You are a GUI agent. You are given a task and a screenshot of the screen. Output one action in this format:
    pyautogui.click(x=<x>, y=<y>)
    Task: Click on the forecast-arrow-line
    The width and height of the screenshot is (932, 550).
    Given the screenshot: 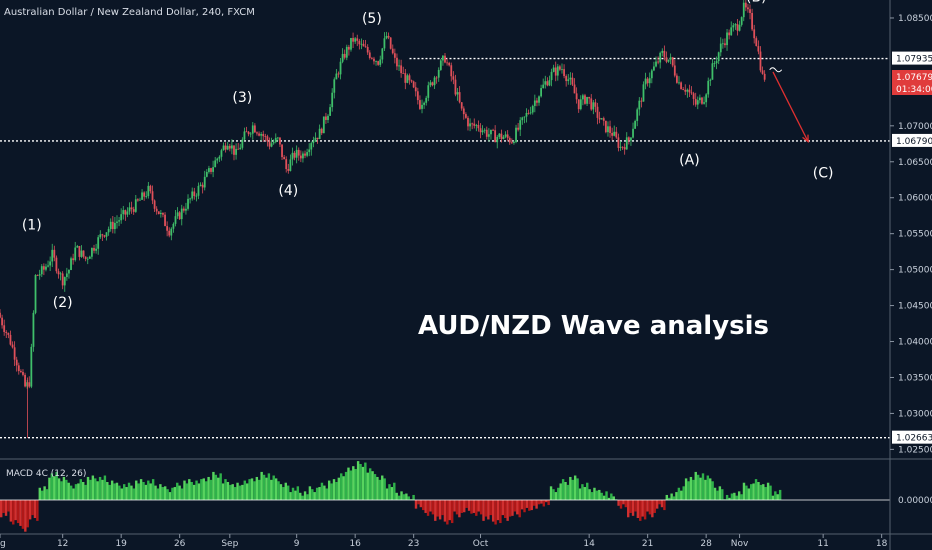 What is the action you would take?
    pyautogui.click(x=790, y=106)
    